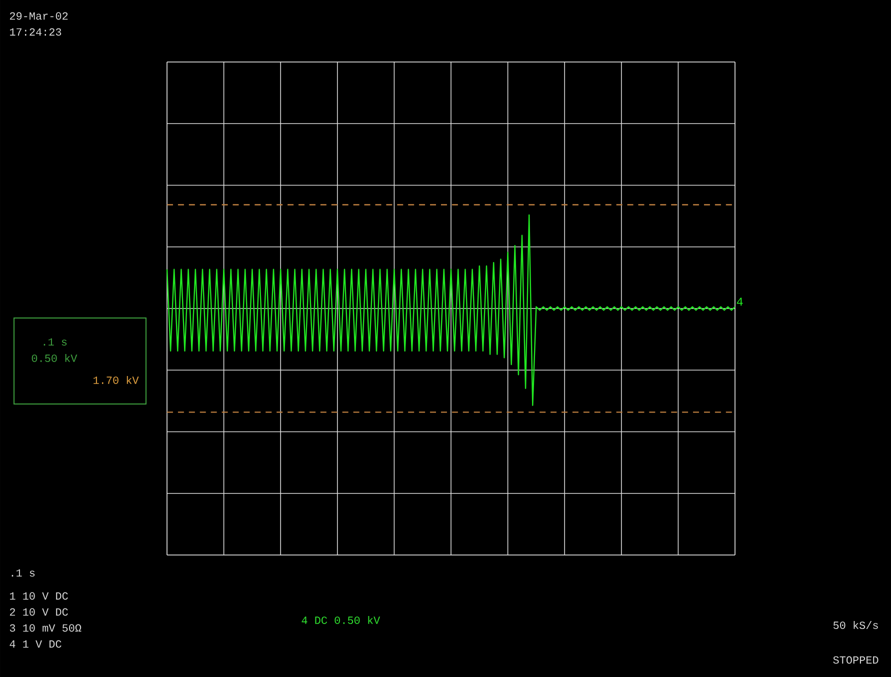  Describe the element at coordinates (116, 380) in the screenshot. I see `text: 1.70 kV` at that location.